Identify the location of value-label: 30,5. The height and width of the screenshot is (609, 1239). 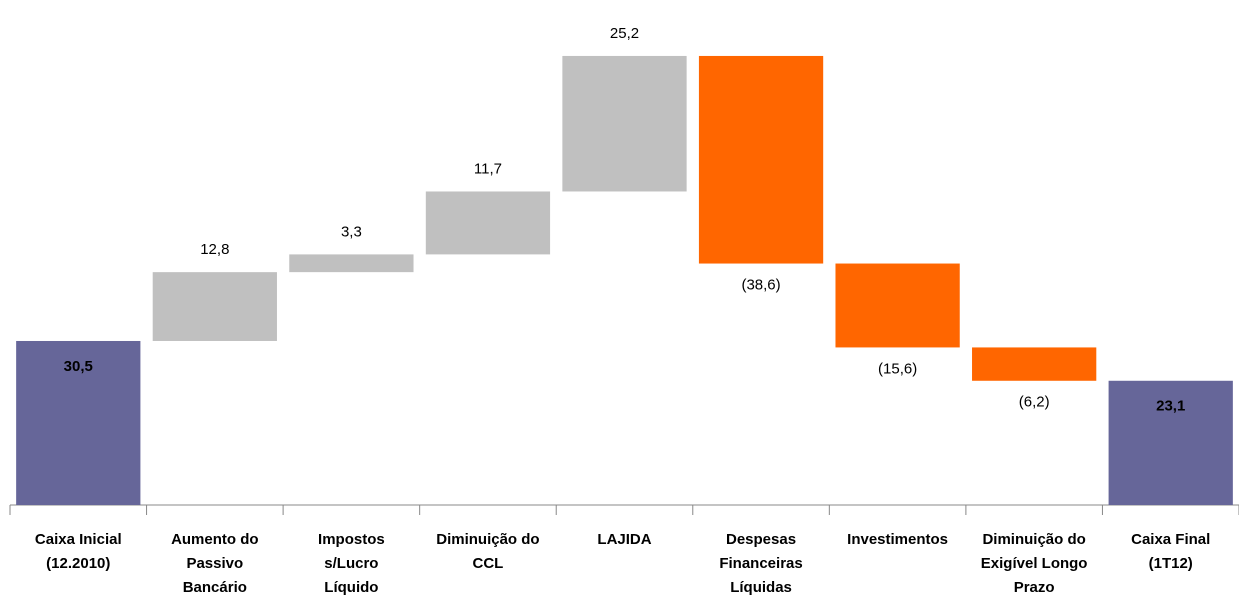
(78, 366).